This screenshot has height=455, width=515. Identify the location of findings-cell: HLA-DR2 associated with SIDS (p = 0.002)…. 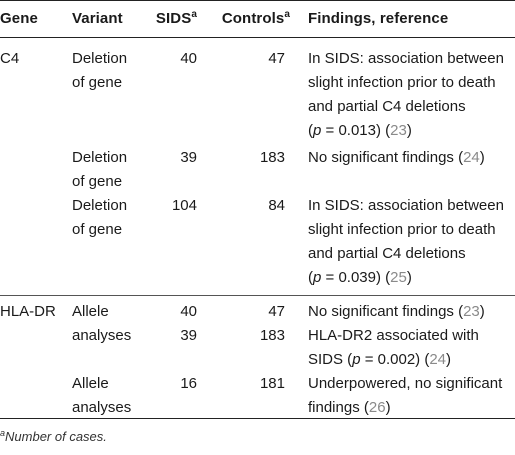
(411, 348).